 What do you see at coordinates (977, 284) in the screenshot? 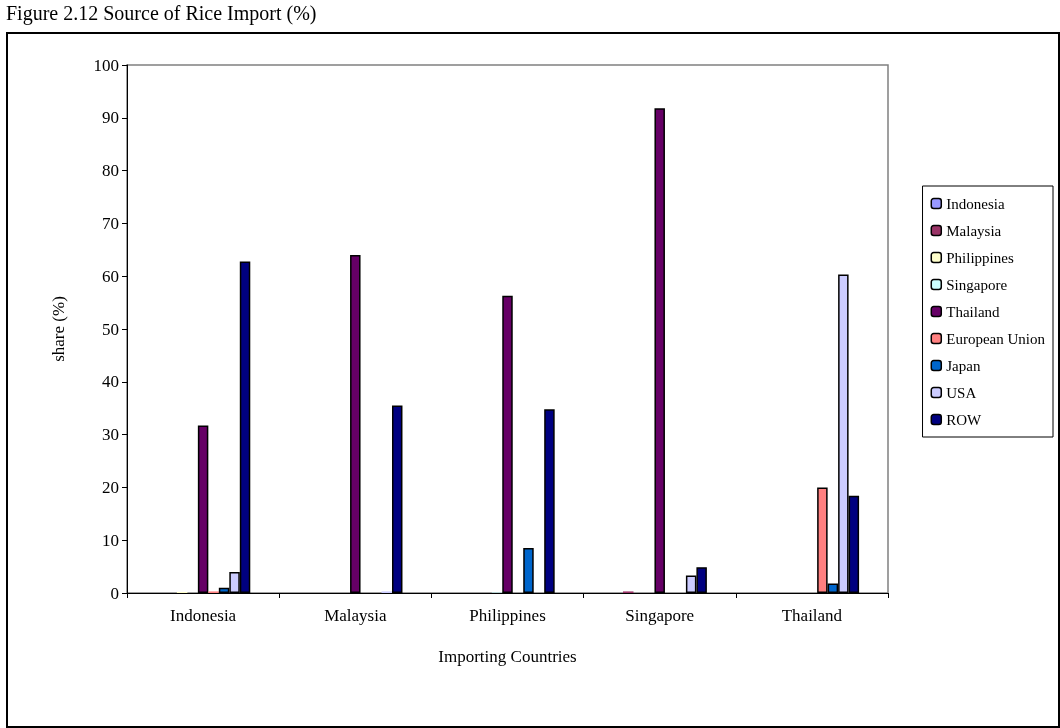
I see `legend-label: Singapore` at bounding box center [977, 284].